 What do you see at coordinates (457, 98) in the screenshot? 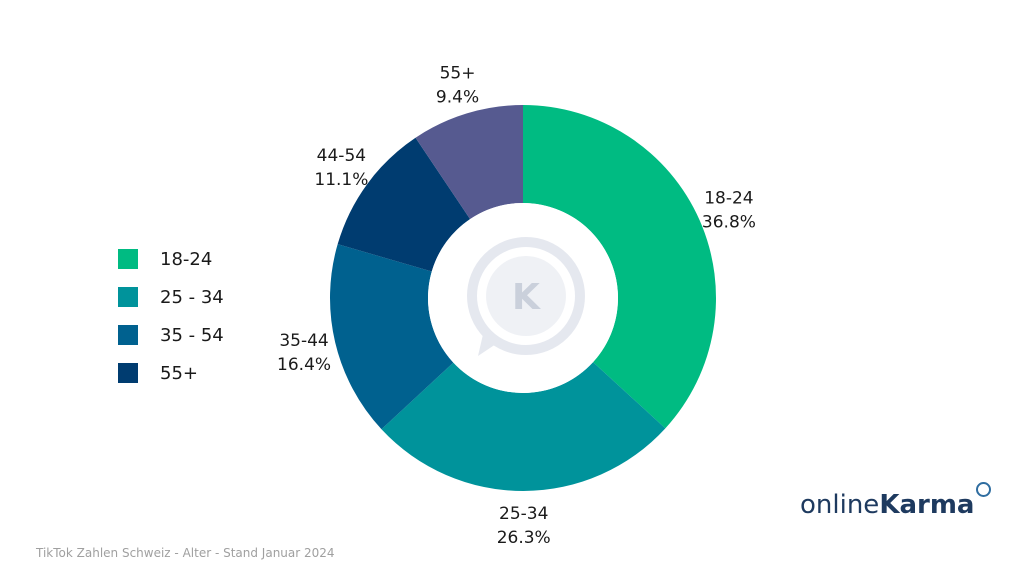
I see `slice-value-label: 9.4%` at bounding box center [457, 98].